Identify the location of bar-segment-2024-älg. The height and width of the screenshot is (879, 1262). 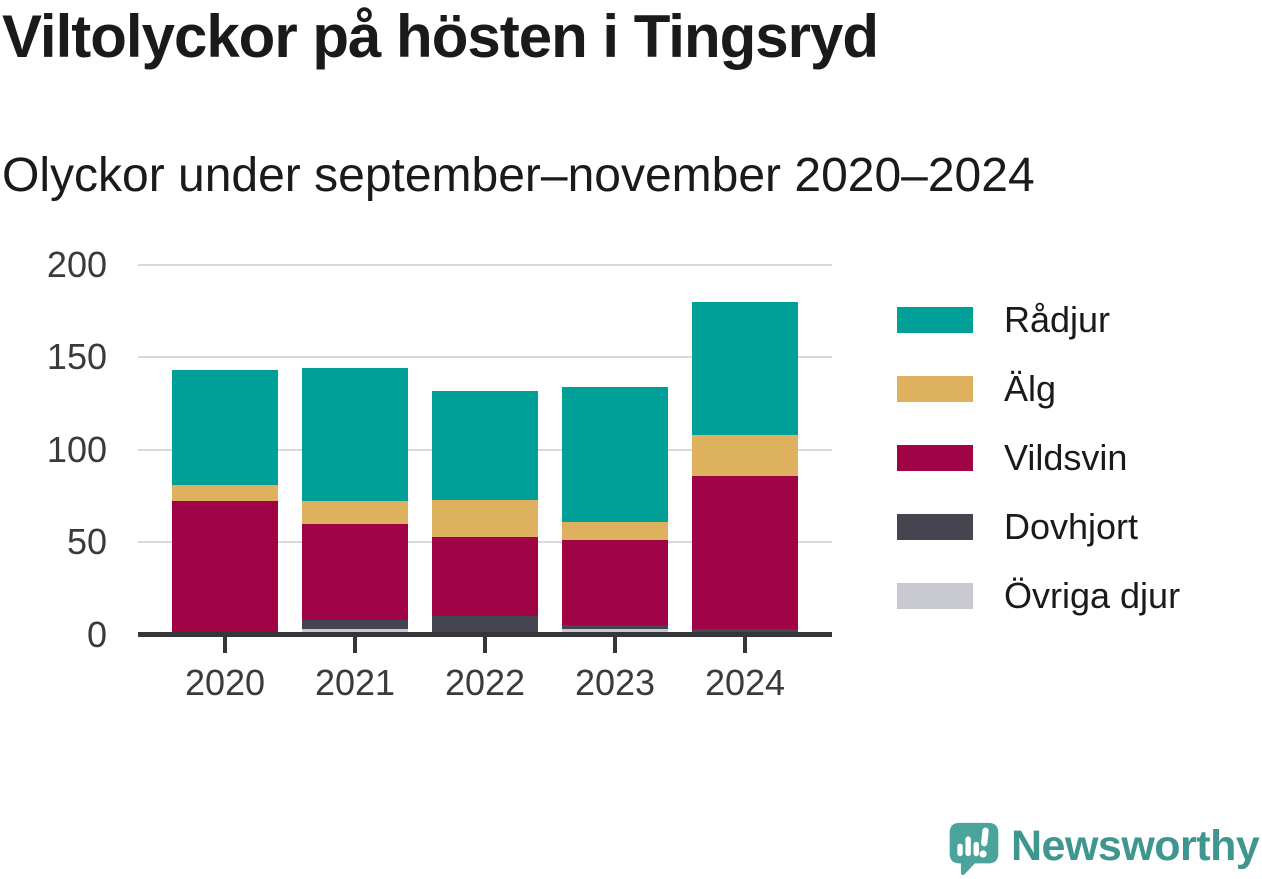
(745, 455).